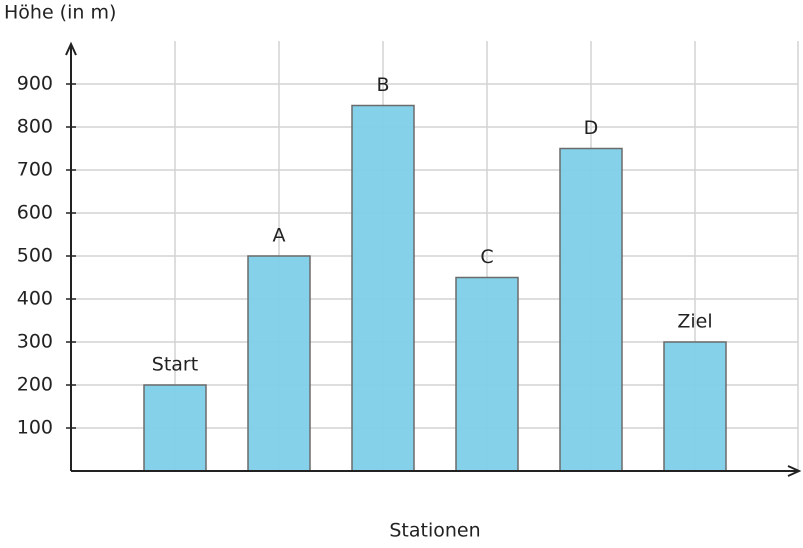  What do you see at coordinates (279, 236) in the screenshot?
I see `bar-category-label: A` at bounding box center [279, 236].